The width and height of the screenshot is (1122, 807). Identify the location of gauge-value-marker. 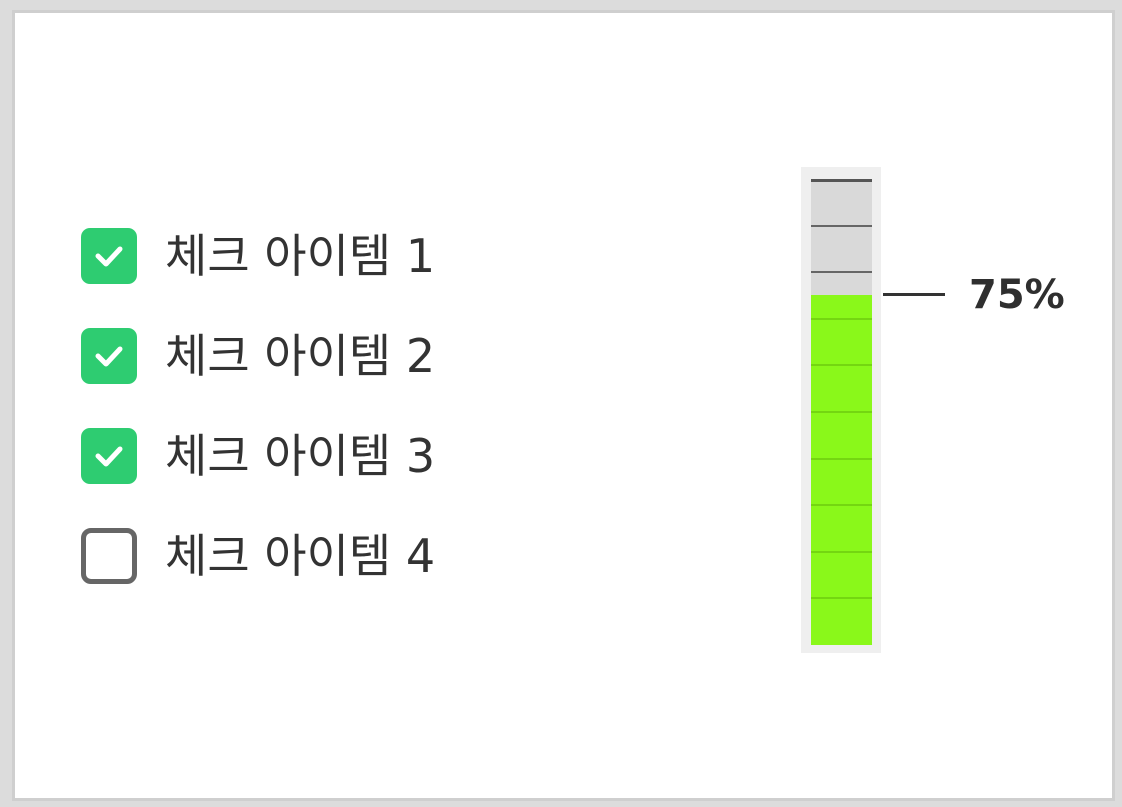
(914, 294).